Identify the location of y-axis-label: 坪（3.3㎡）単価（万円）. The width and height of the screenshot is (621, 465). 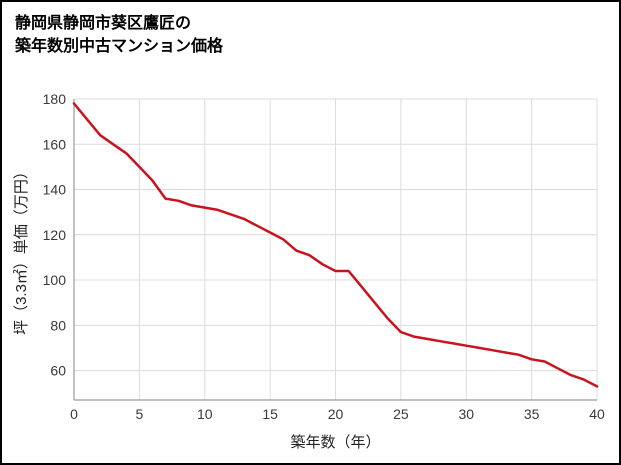
(21, 249).